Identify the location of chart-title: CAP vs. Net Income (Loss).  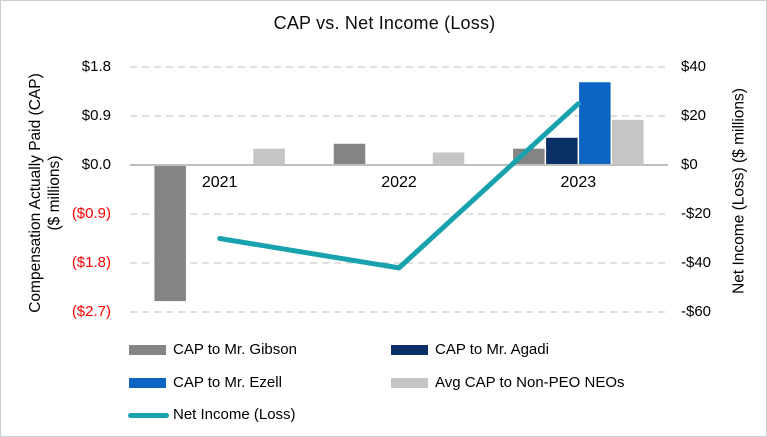
(384, 23).